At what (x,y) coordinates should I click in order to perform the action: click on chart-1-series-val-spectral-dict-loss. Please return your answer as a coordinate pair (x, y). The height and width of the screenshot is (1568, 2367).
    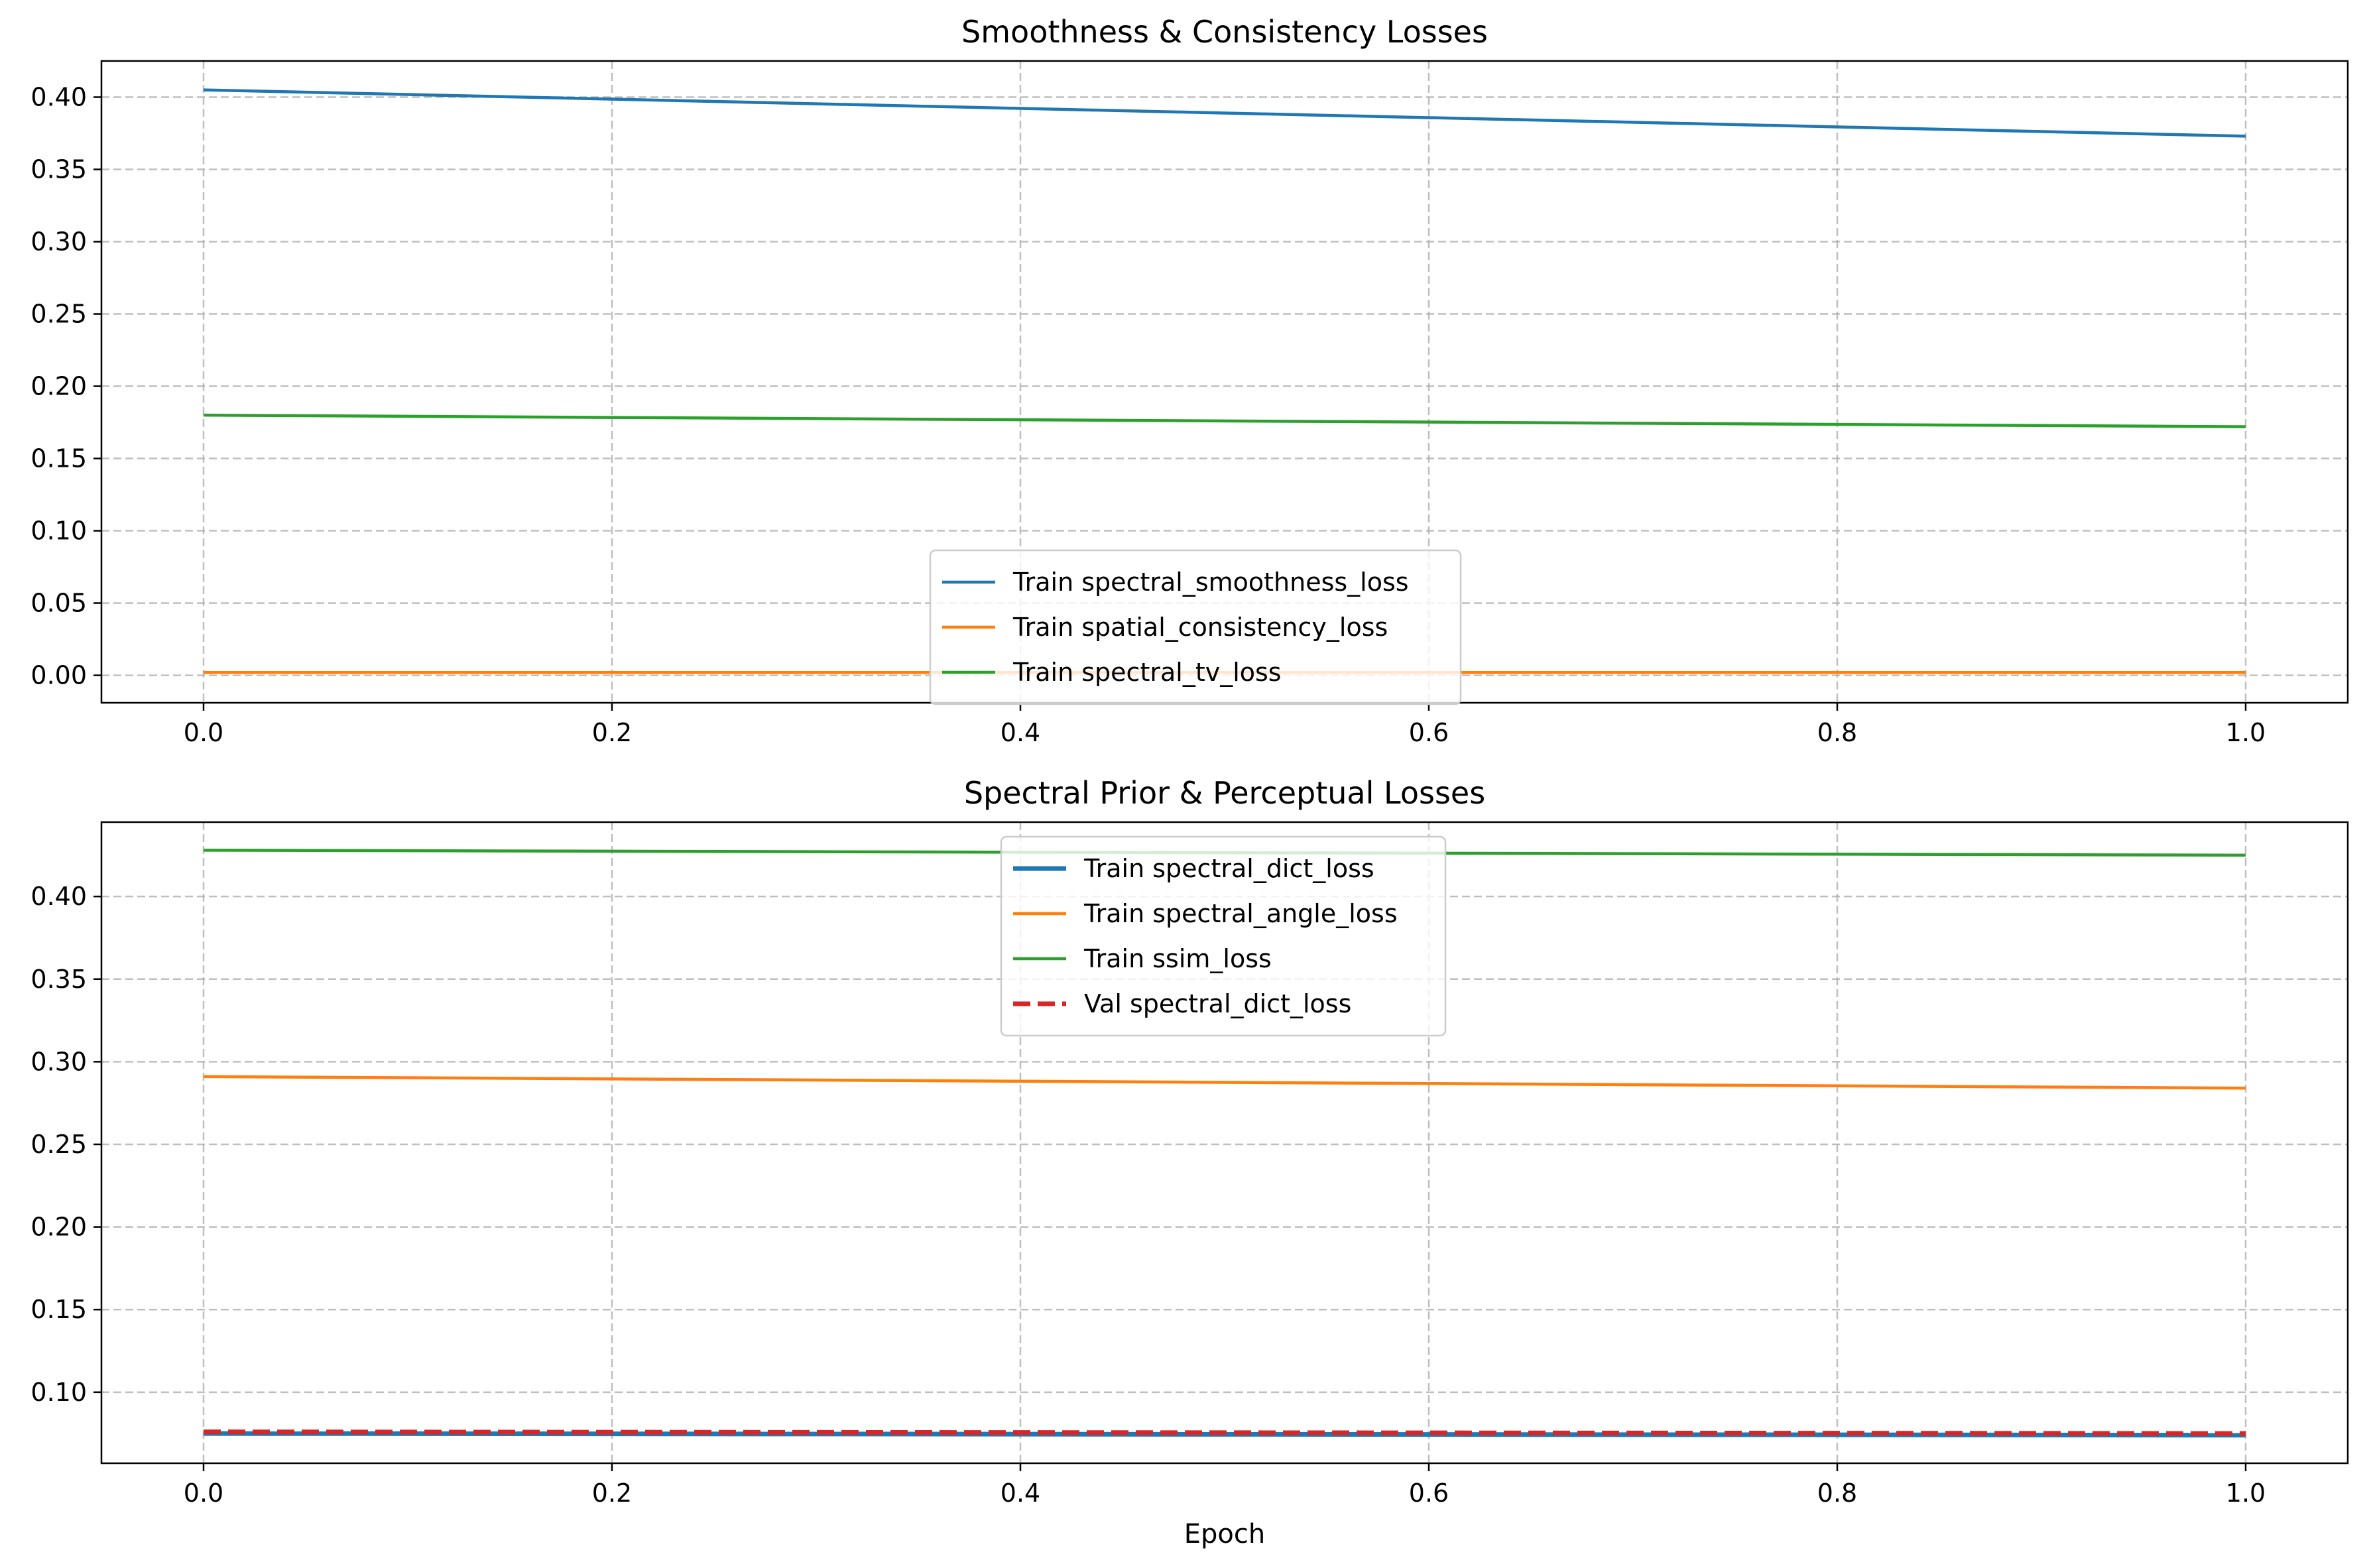
    Looking at the image, I should click on (1224, 1432).